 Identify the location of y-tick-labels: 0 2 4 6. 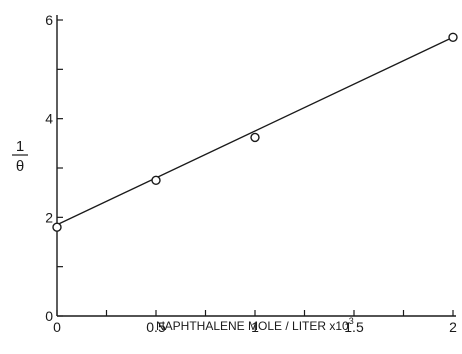
(49, 168).